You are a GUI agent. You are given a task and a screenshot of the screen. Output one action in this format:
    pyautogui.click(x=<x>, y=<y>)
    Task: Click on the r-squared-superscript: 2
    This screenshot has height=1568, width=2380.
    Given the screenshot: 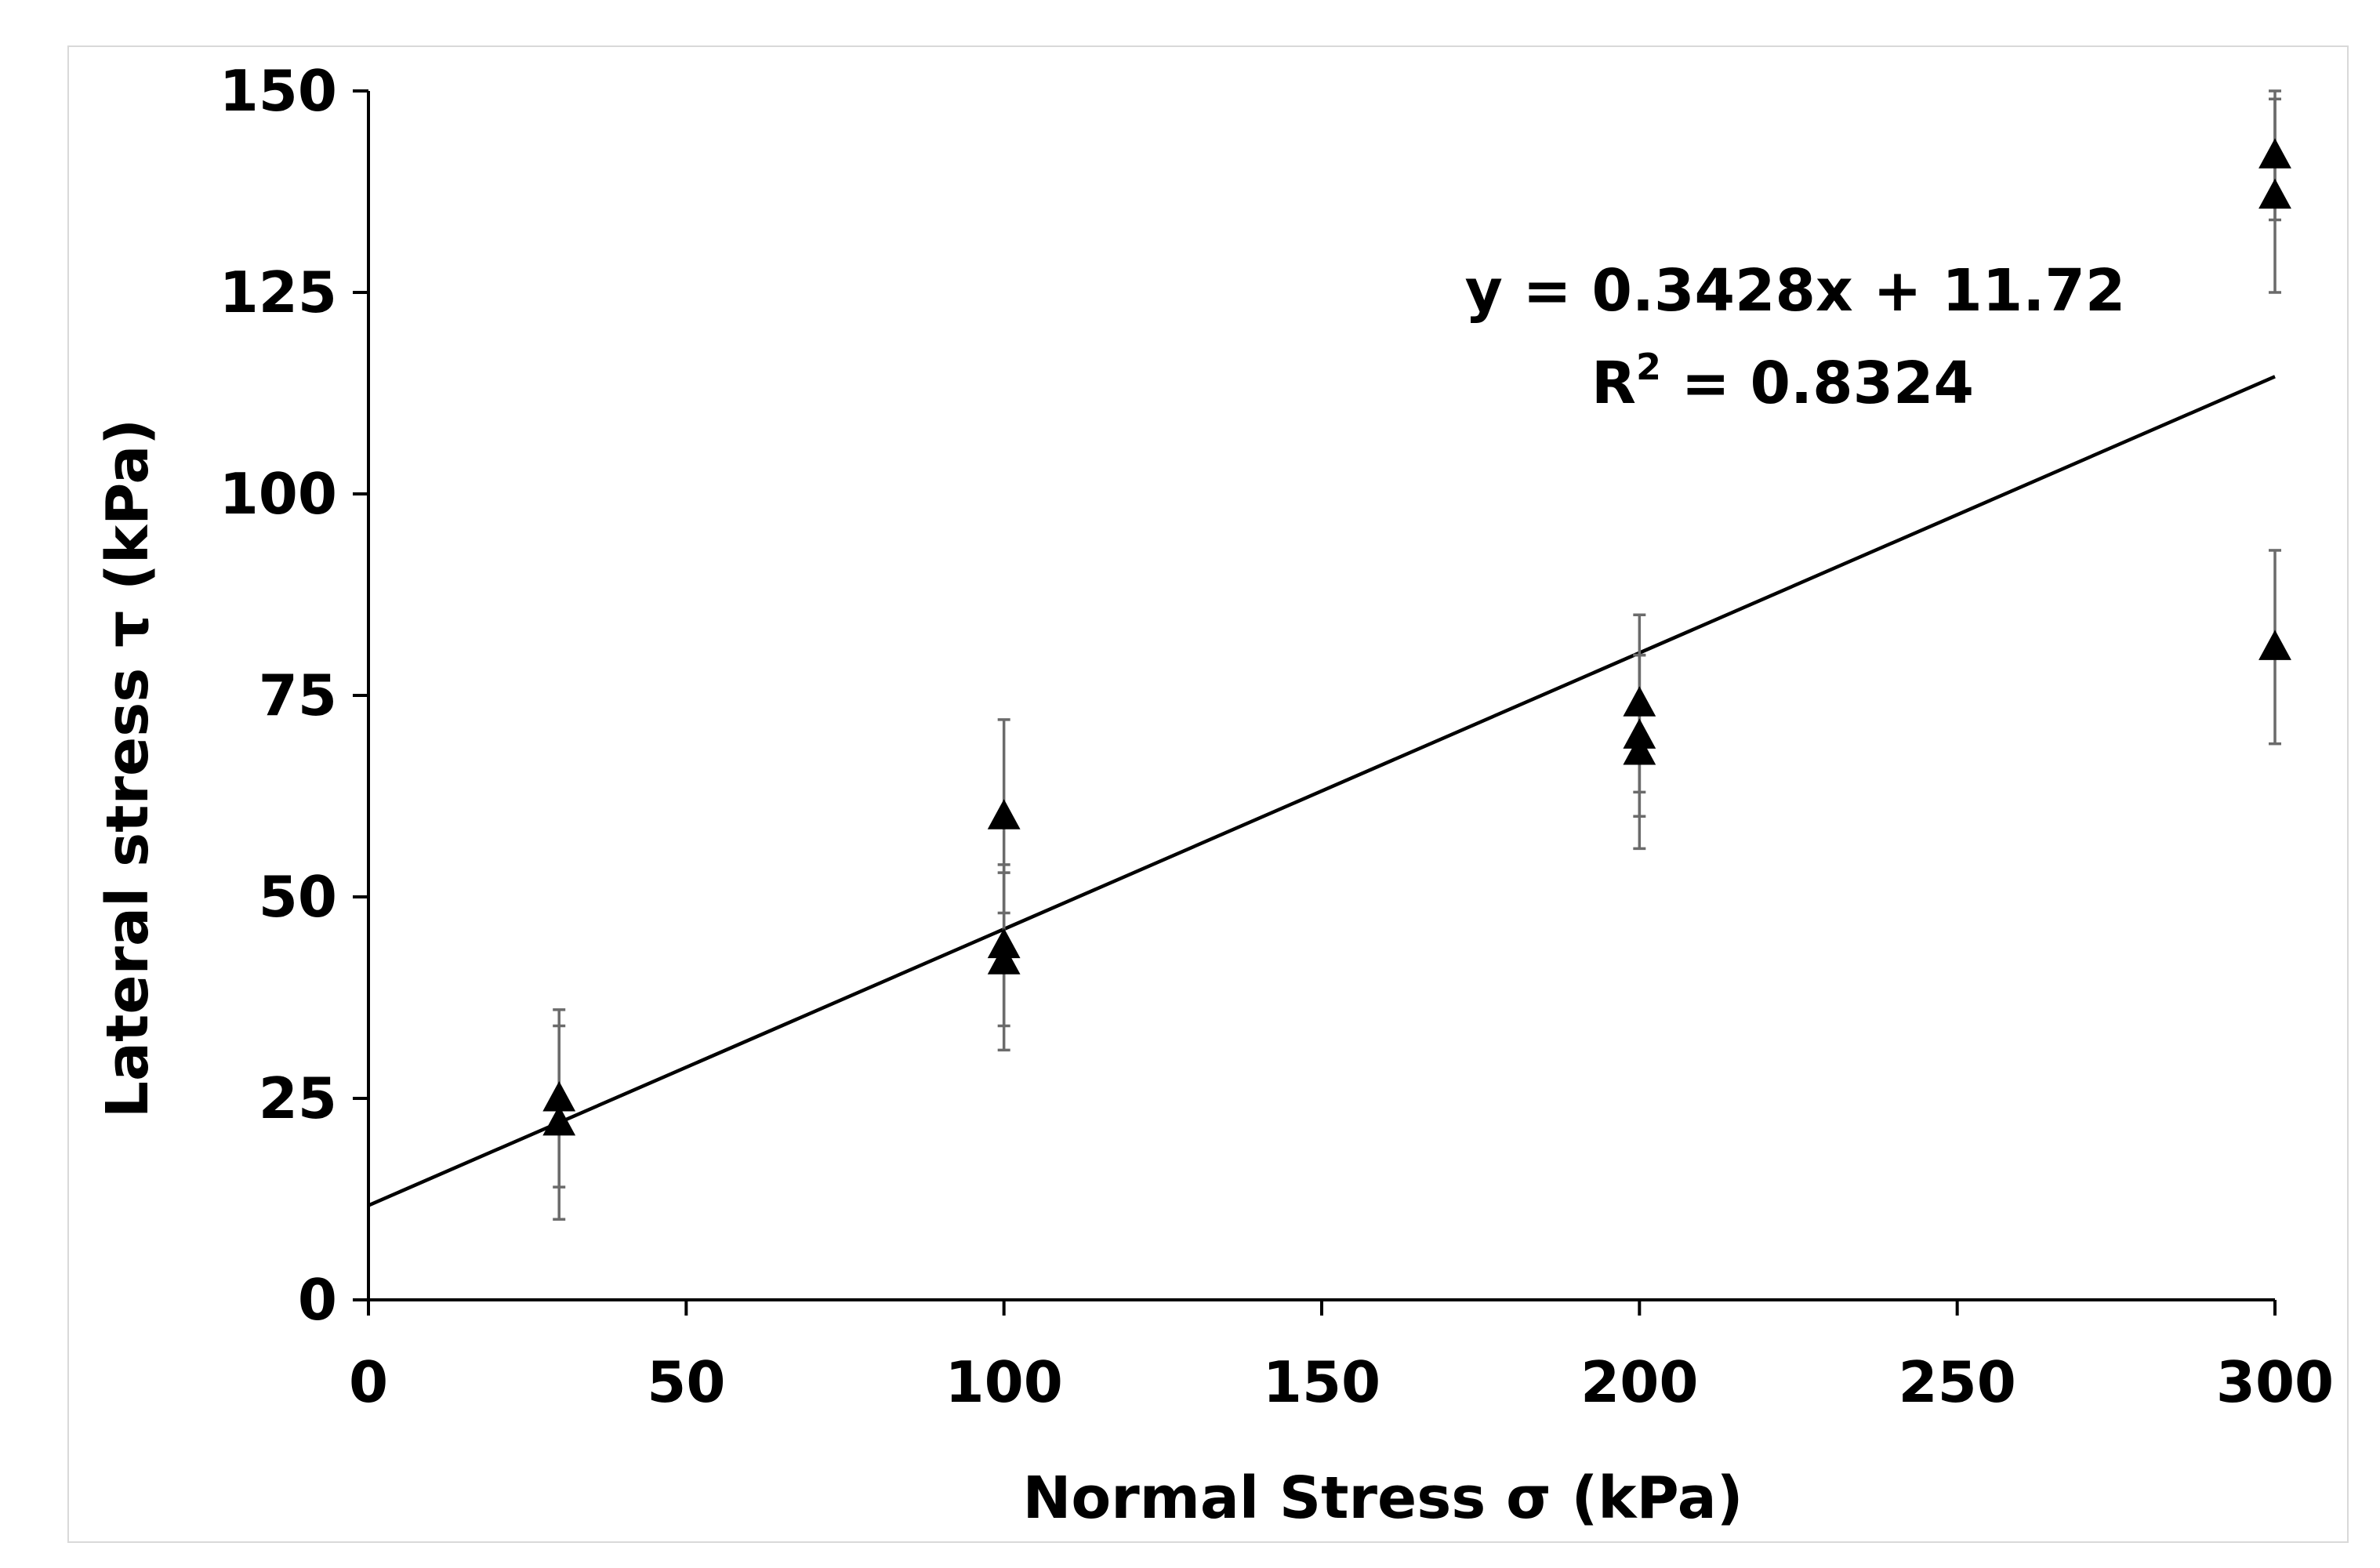 What is the action you would take?
    pyautogui.click(x=1648, y=367)
    